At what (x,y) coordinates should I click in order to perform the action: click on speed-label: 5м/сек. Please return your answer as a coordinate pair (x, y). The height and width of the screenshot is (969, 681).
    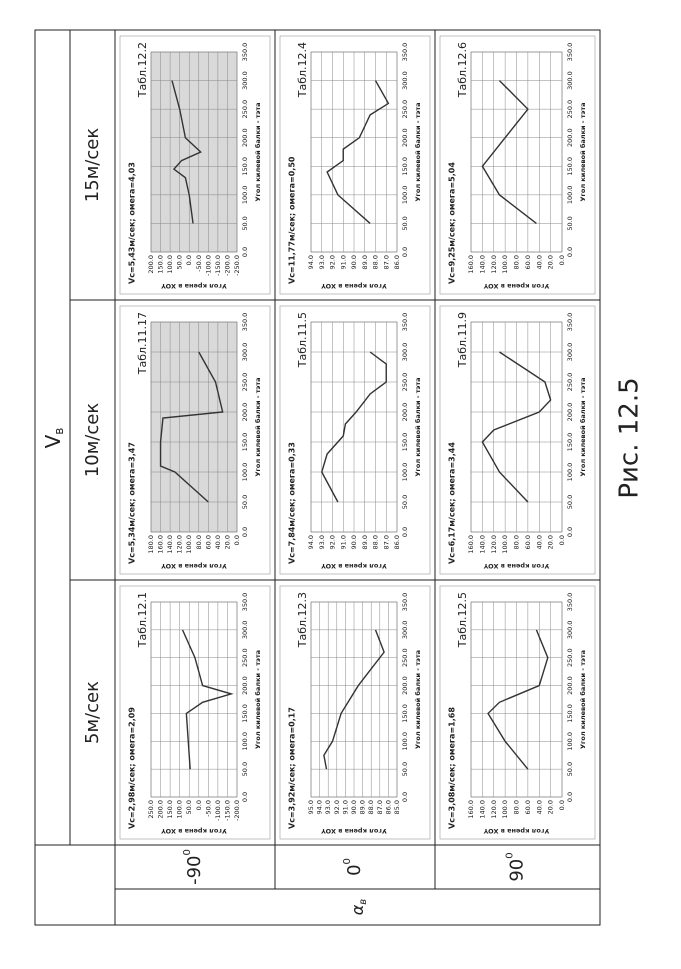
    Looking at the image, I should click on (92, 712).